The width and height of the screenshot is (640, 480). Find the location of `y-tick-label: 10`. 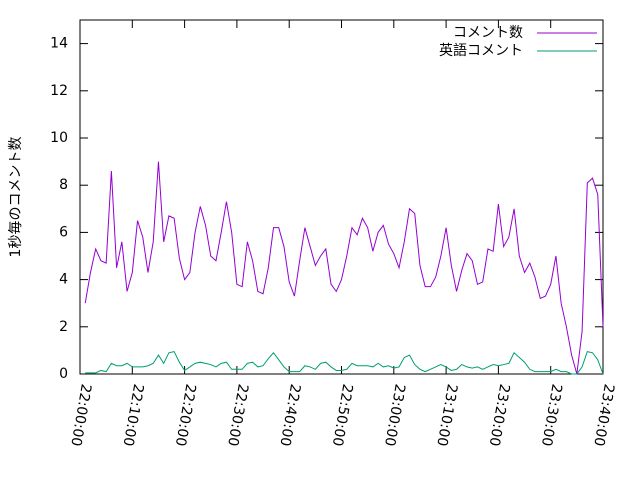

y-tick-label: 10 is located at coordinates (59, 138).